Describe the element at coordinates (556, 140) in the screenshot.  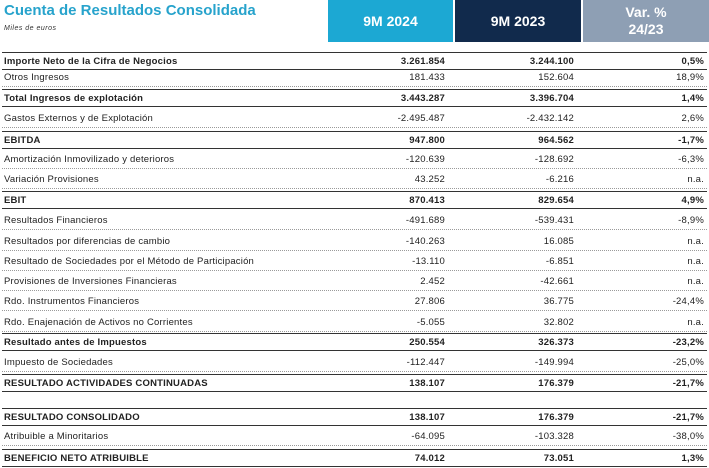
I see `cell-value: 964.562` at that location.